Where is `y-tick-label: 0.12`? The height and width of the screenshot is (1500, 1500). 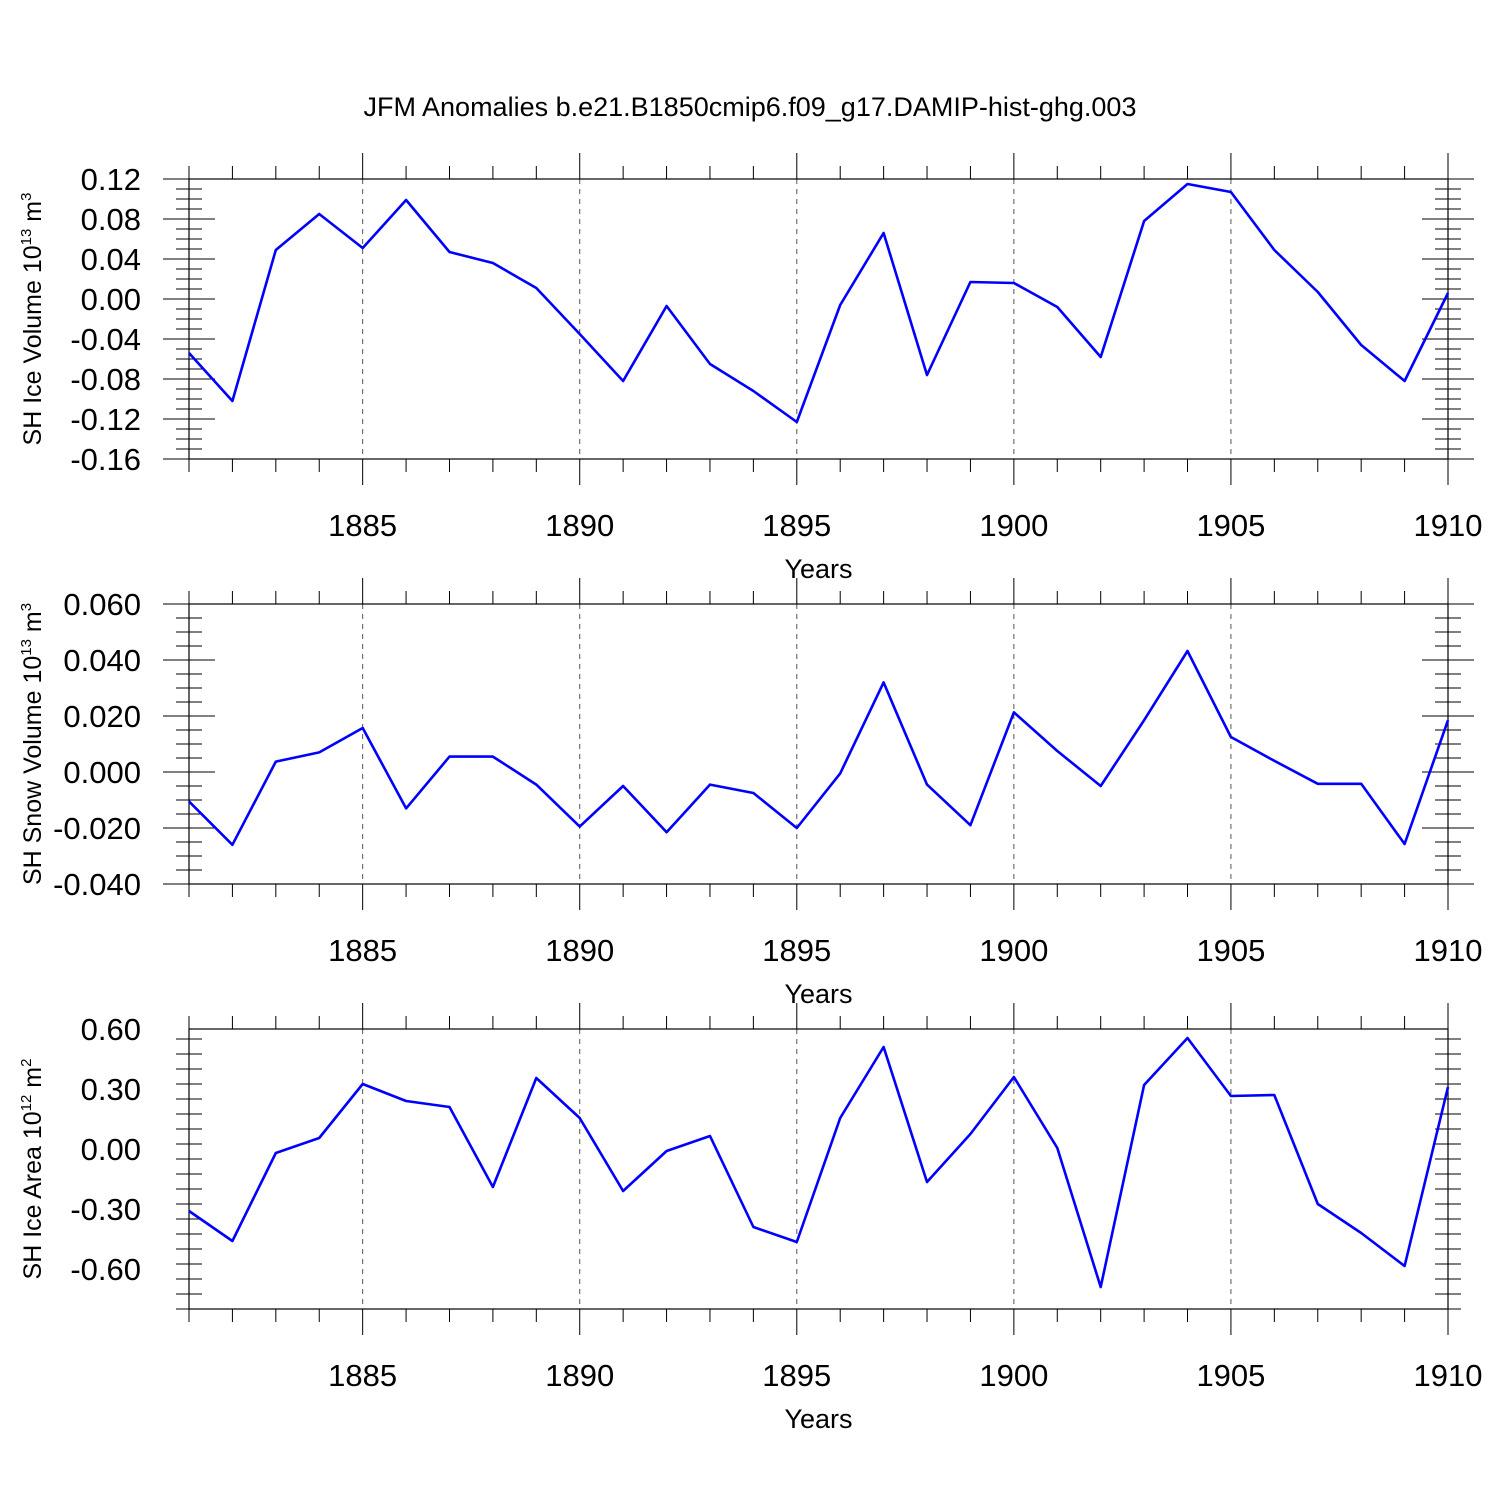
y-tick-label: 0.12 is located at coordinates (111, 179).